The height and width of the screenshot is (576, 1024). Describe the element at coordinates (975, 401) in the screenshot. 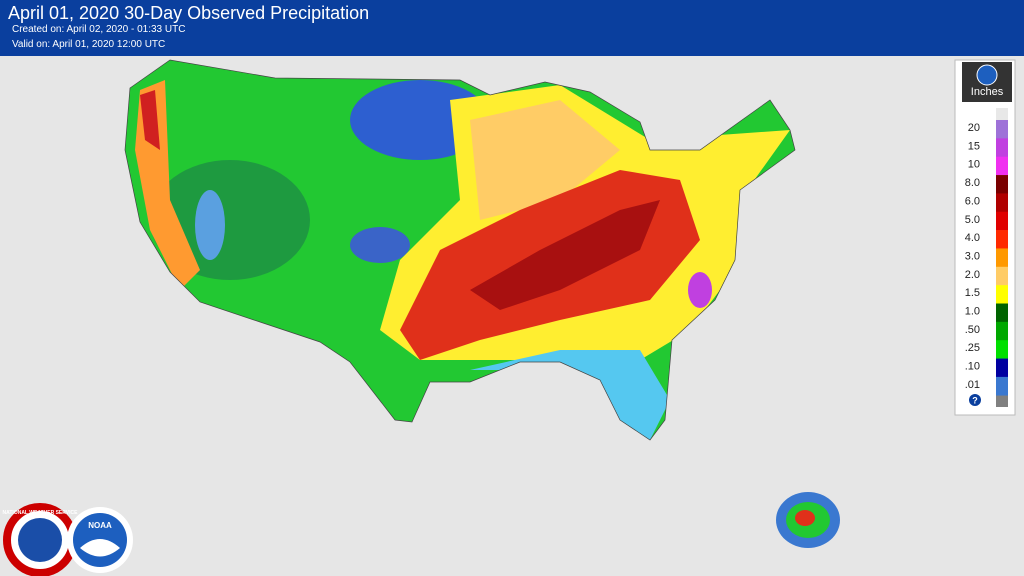

I see `help-icon: ?` at that location.